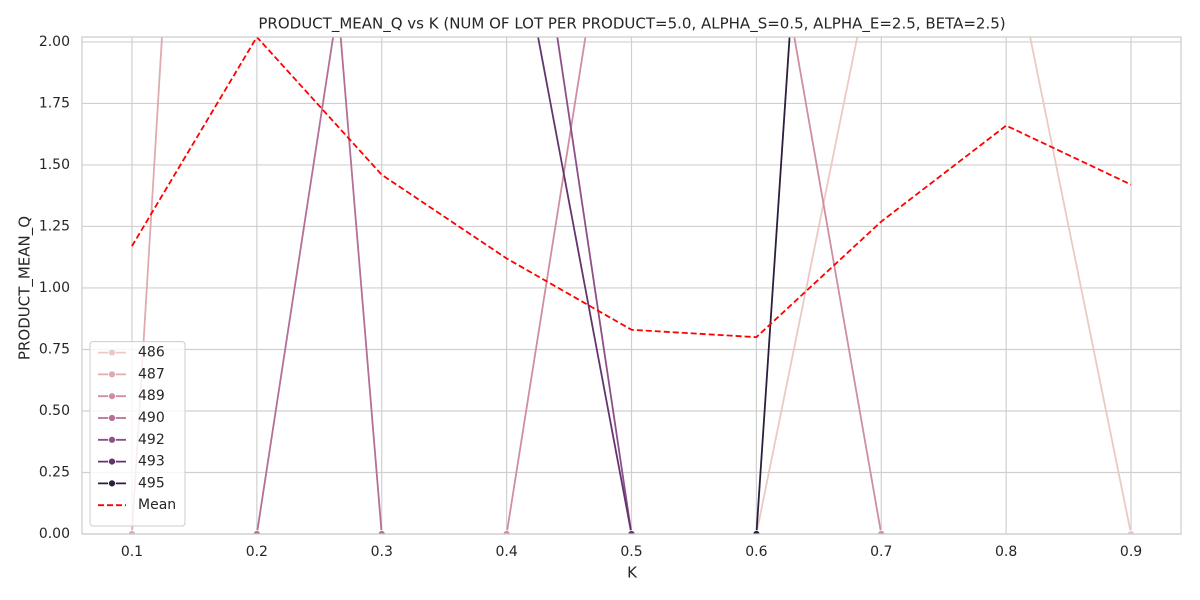 The image size is (1200, 600). What do you see at coordinates (151, 374) in the screenshot?
I see `legend-label: 487` at bounding box center [151, 374].